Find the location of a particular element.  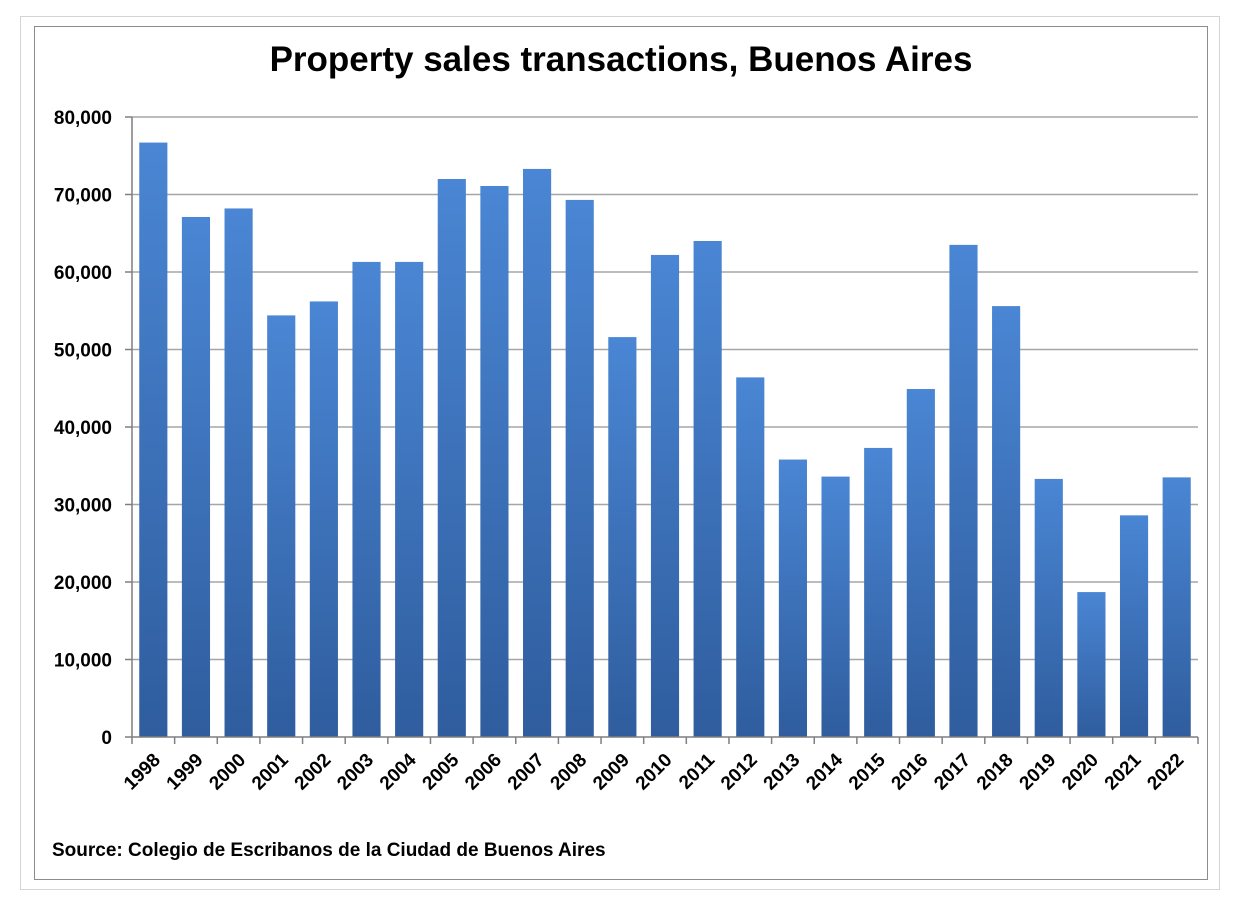

x-tick-label: 2018 is located at coordinates (995, 772).